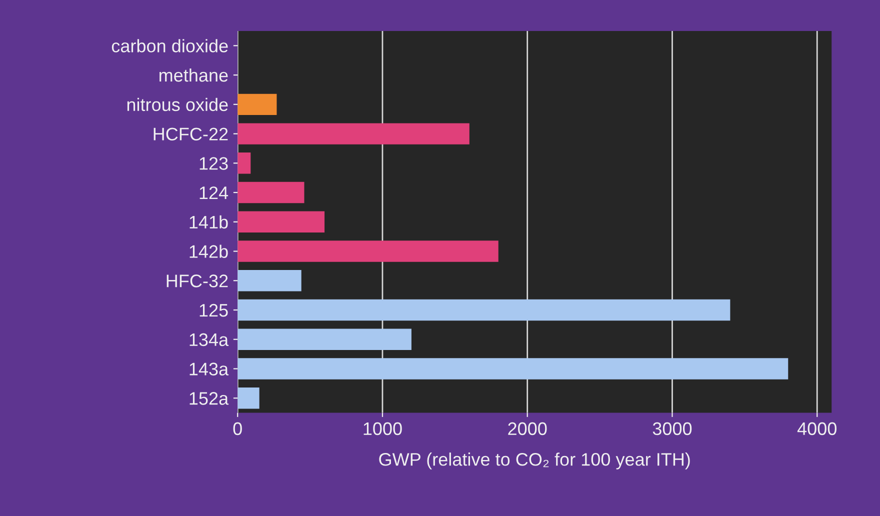 This screenshot has height=516, width=880. Describe the element at coordinates (672, 429) in the screenshot. I see `x-tick-label: 3000` at that location.